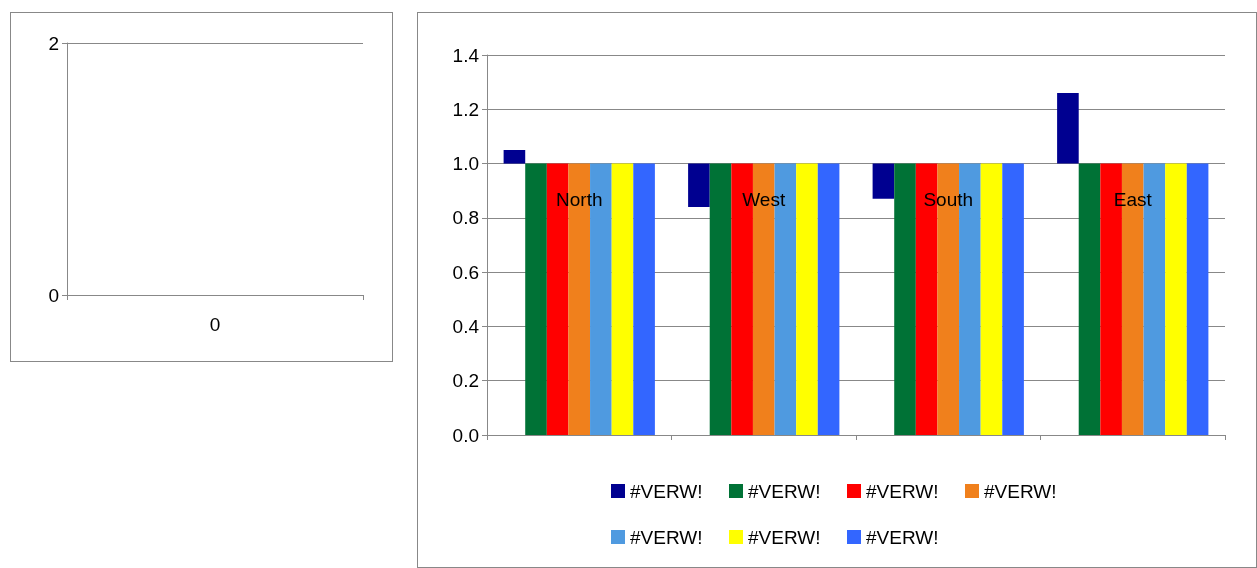 The height and width of the screenshot is (568, 1257). I want to click on y-tick-label: 1.2, so click(465, 109).